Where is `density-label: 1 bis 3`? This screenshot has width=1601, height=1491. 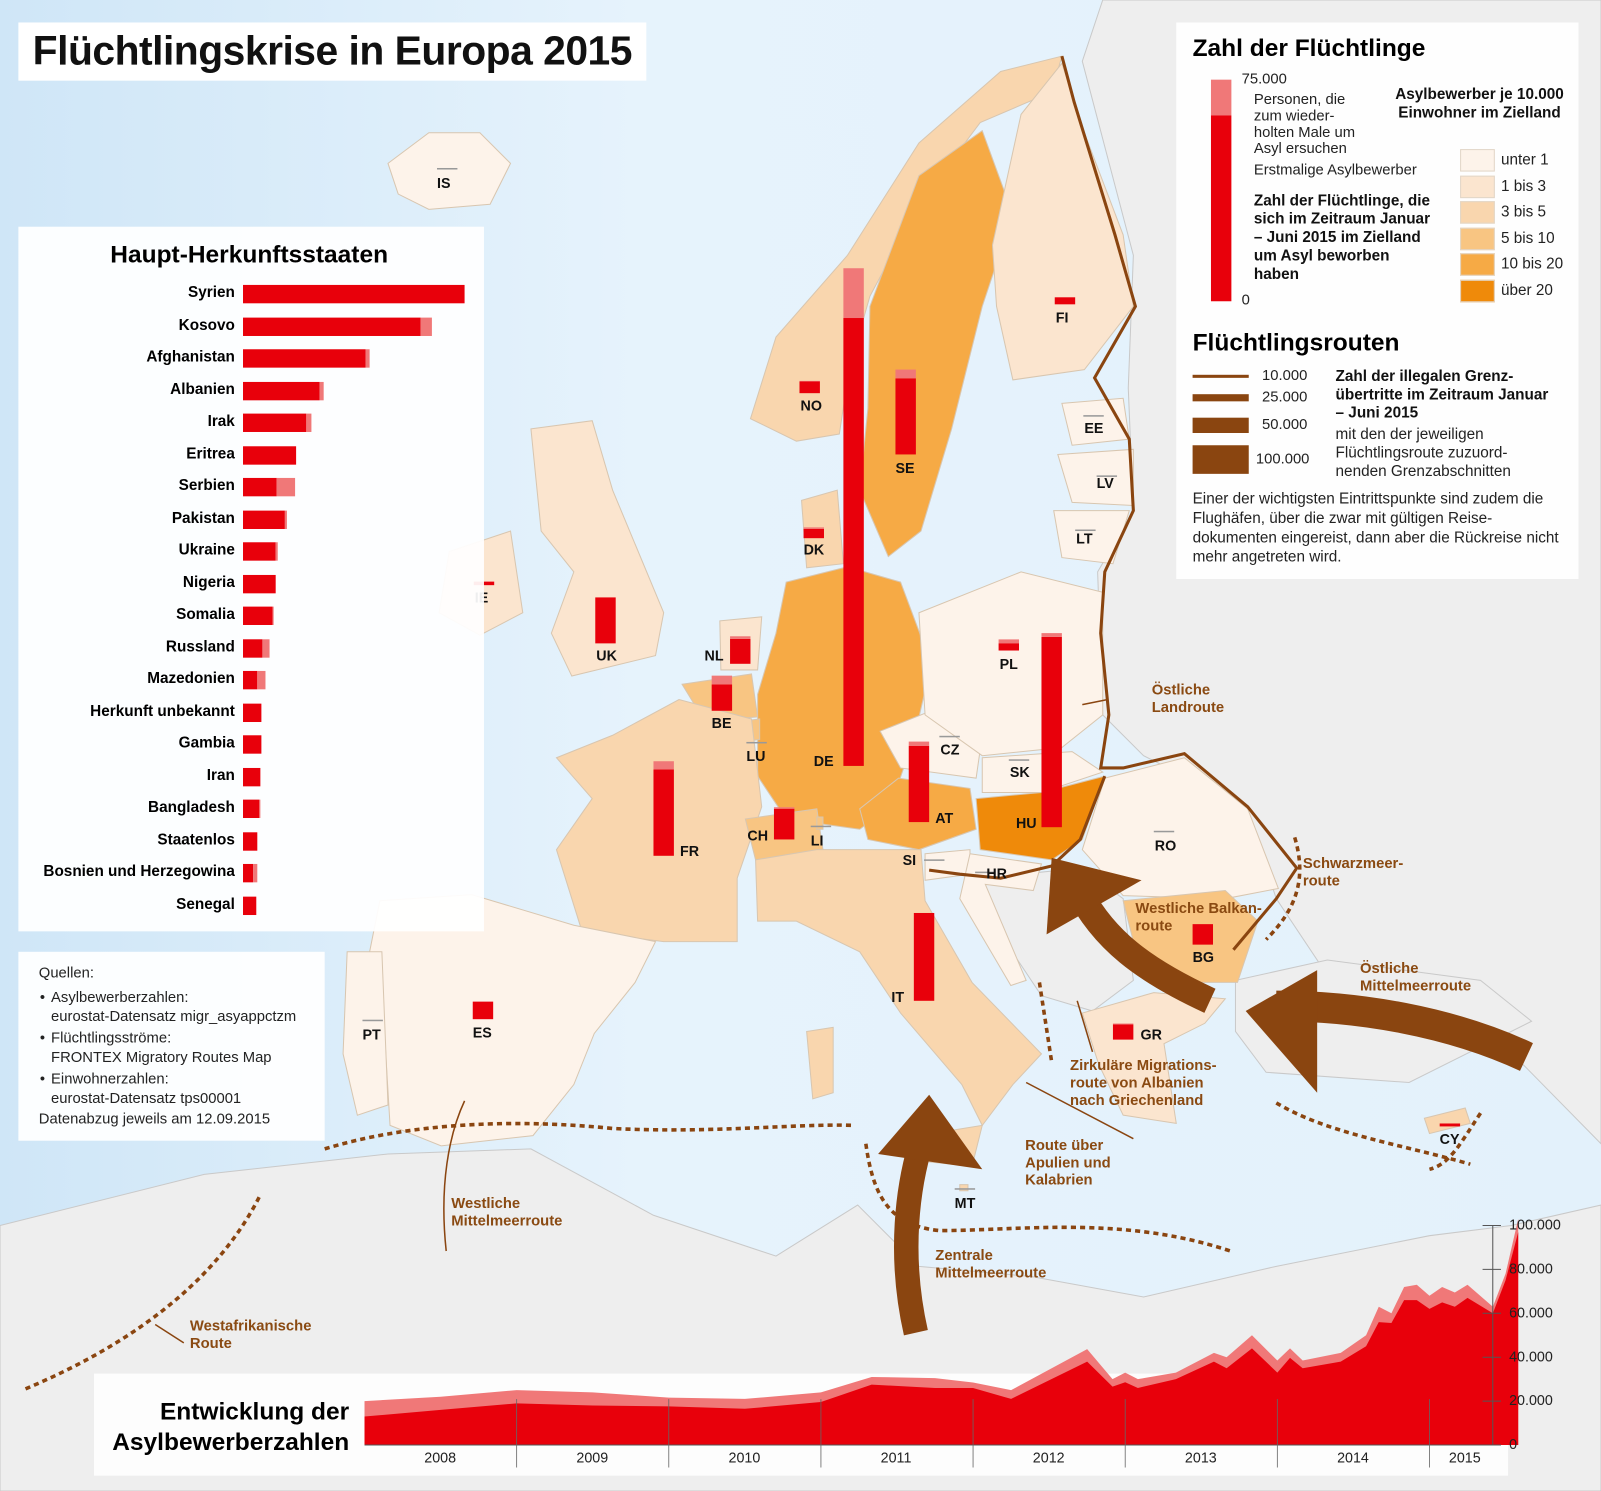
density-label: 1 bis 3 is located at coordinates (1523, 186).